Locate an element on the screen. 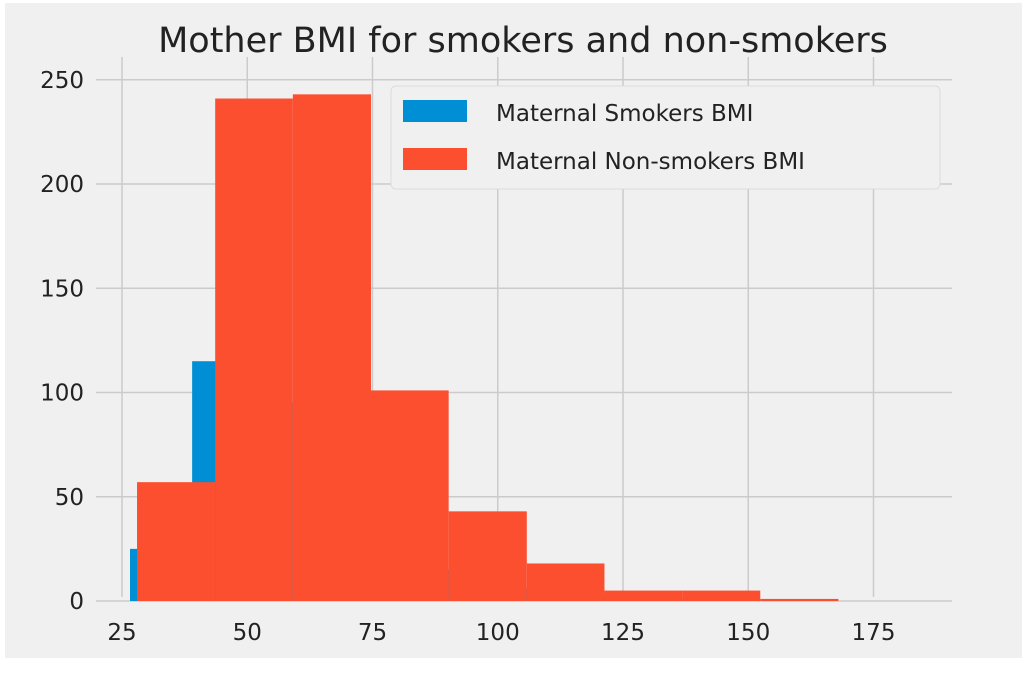  x-tick-label: 125 is located at coordinates (623, 633).